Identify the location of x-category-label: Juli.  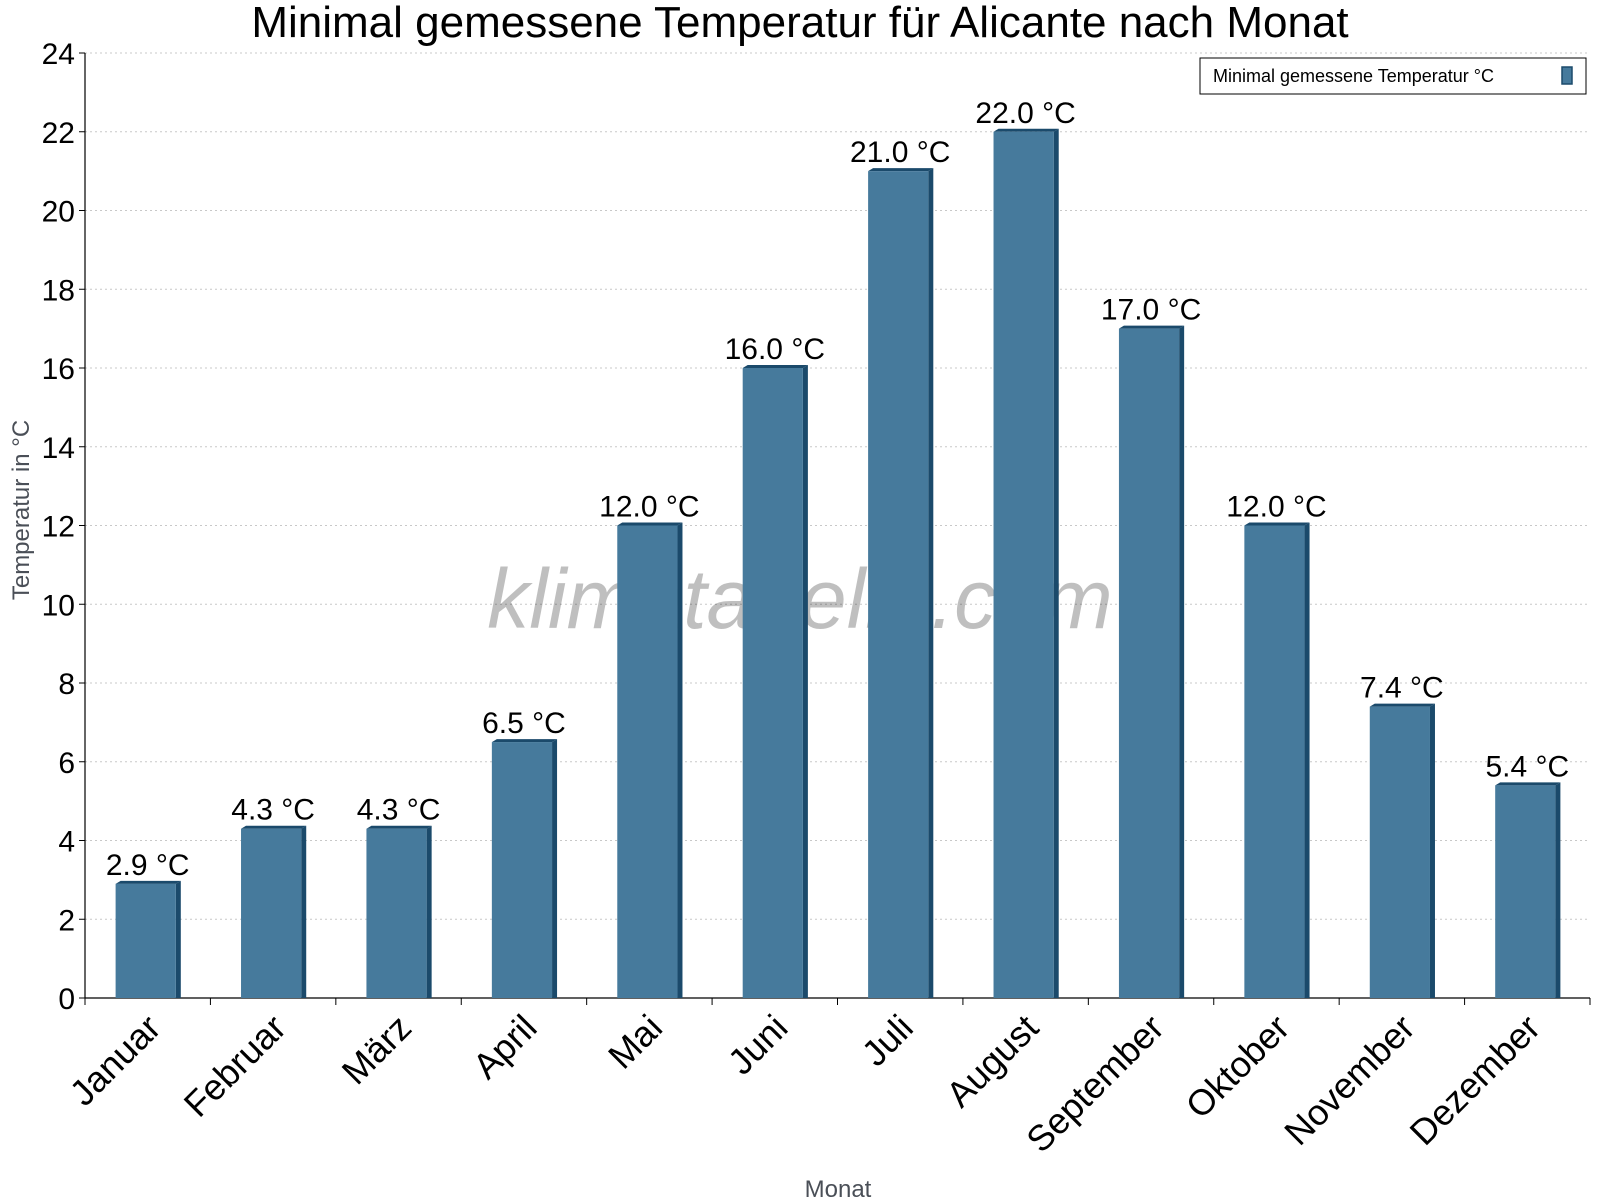
(887, 1040).